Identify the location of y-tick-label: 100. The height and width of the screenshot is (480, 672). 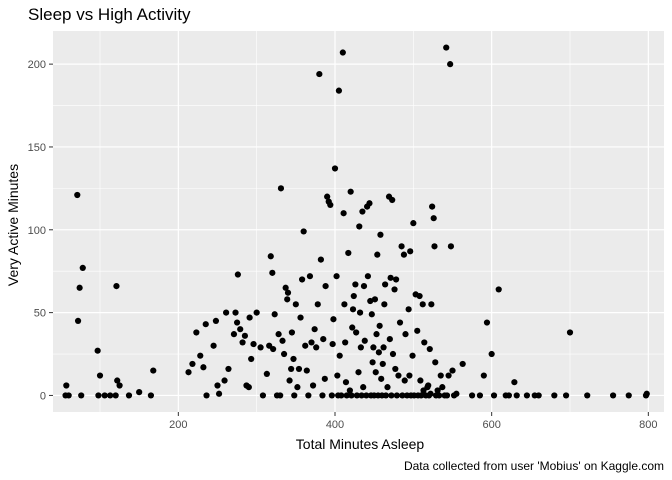
(37, 231).